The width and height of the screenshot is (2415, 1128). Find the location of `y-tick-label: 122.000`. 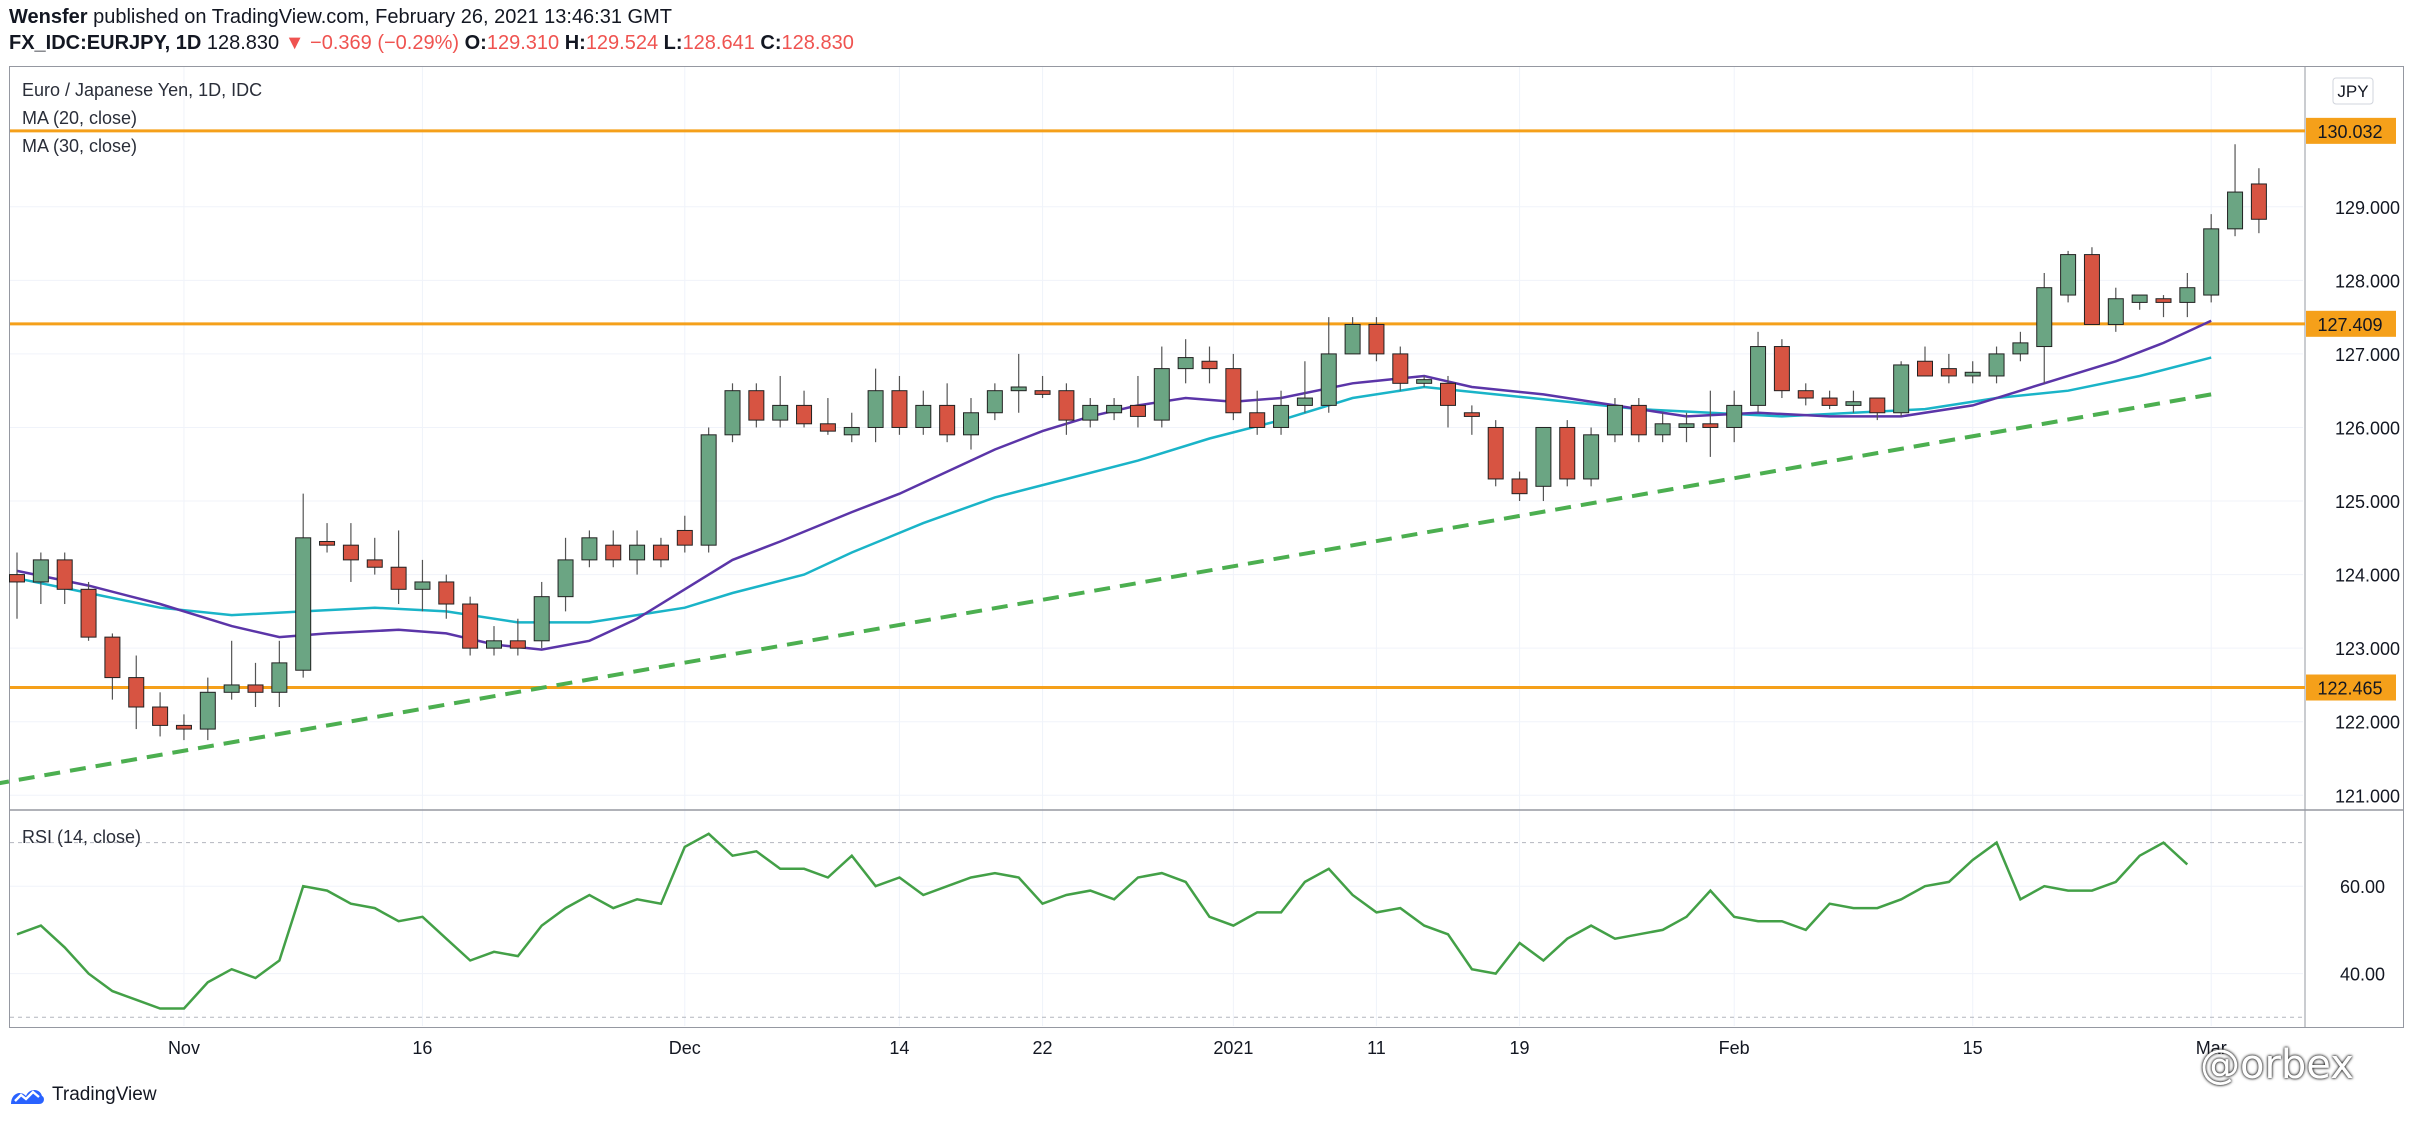

y-tick-label: 122.000 is located at coordinates (2367, 723).